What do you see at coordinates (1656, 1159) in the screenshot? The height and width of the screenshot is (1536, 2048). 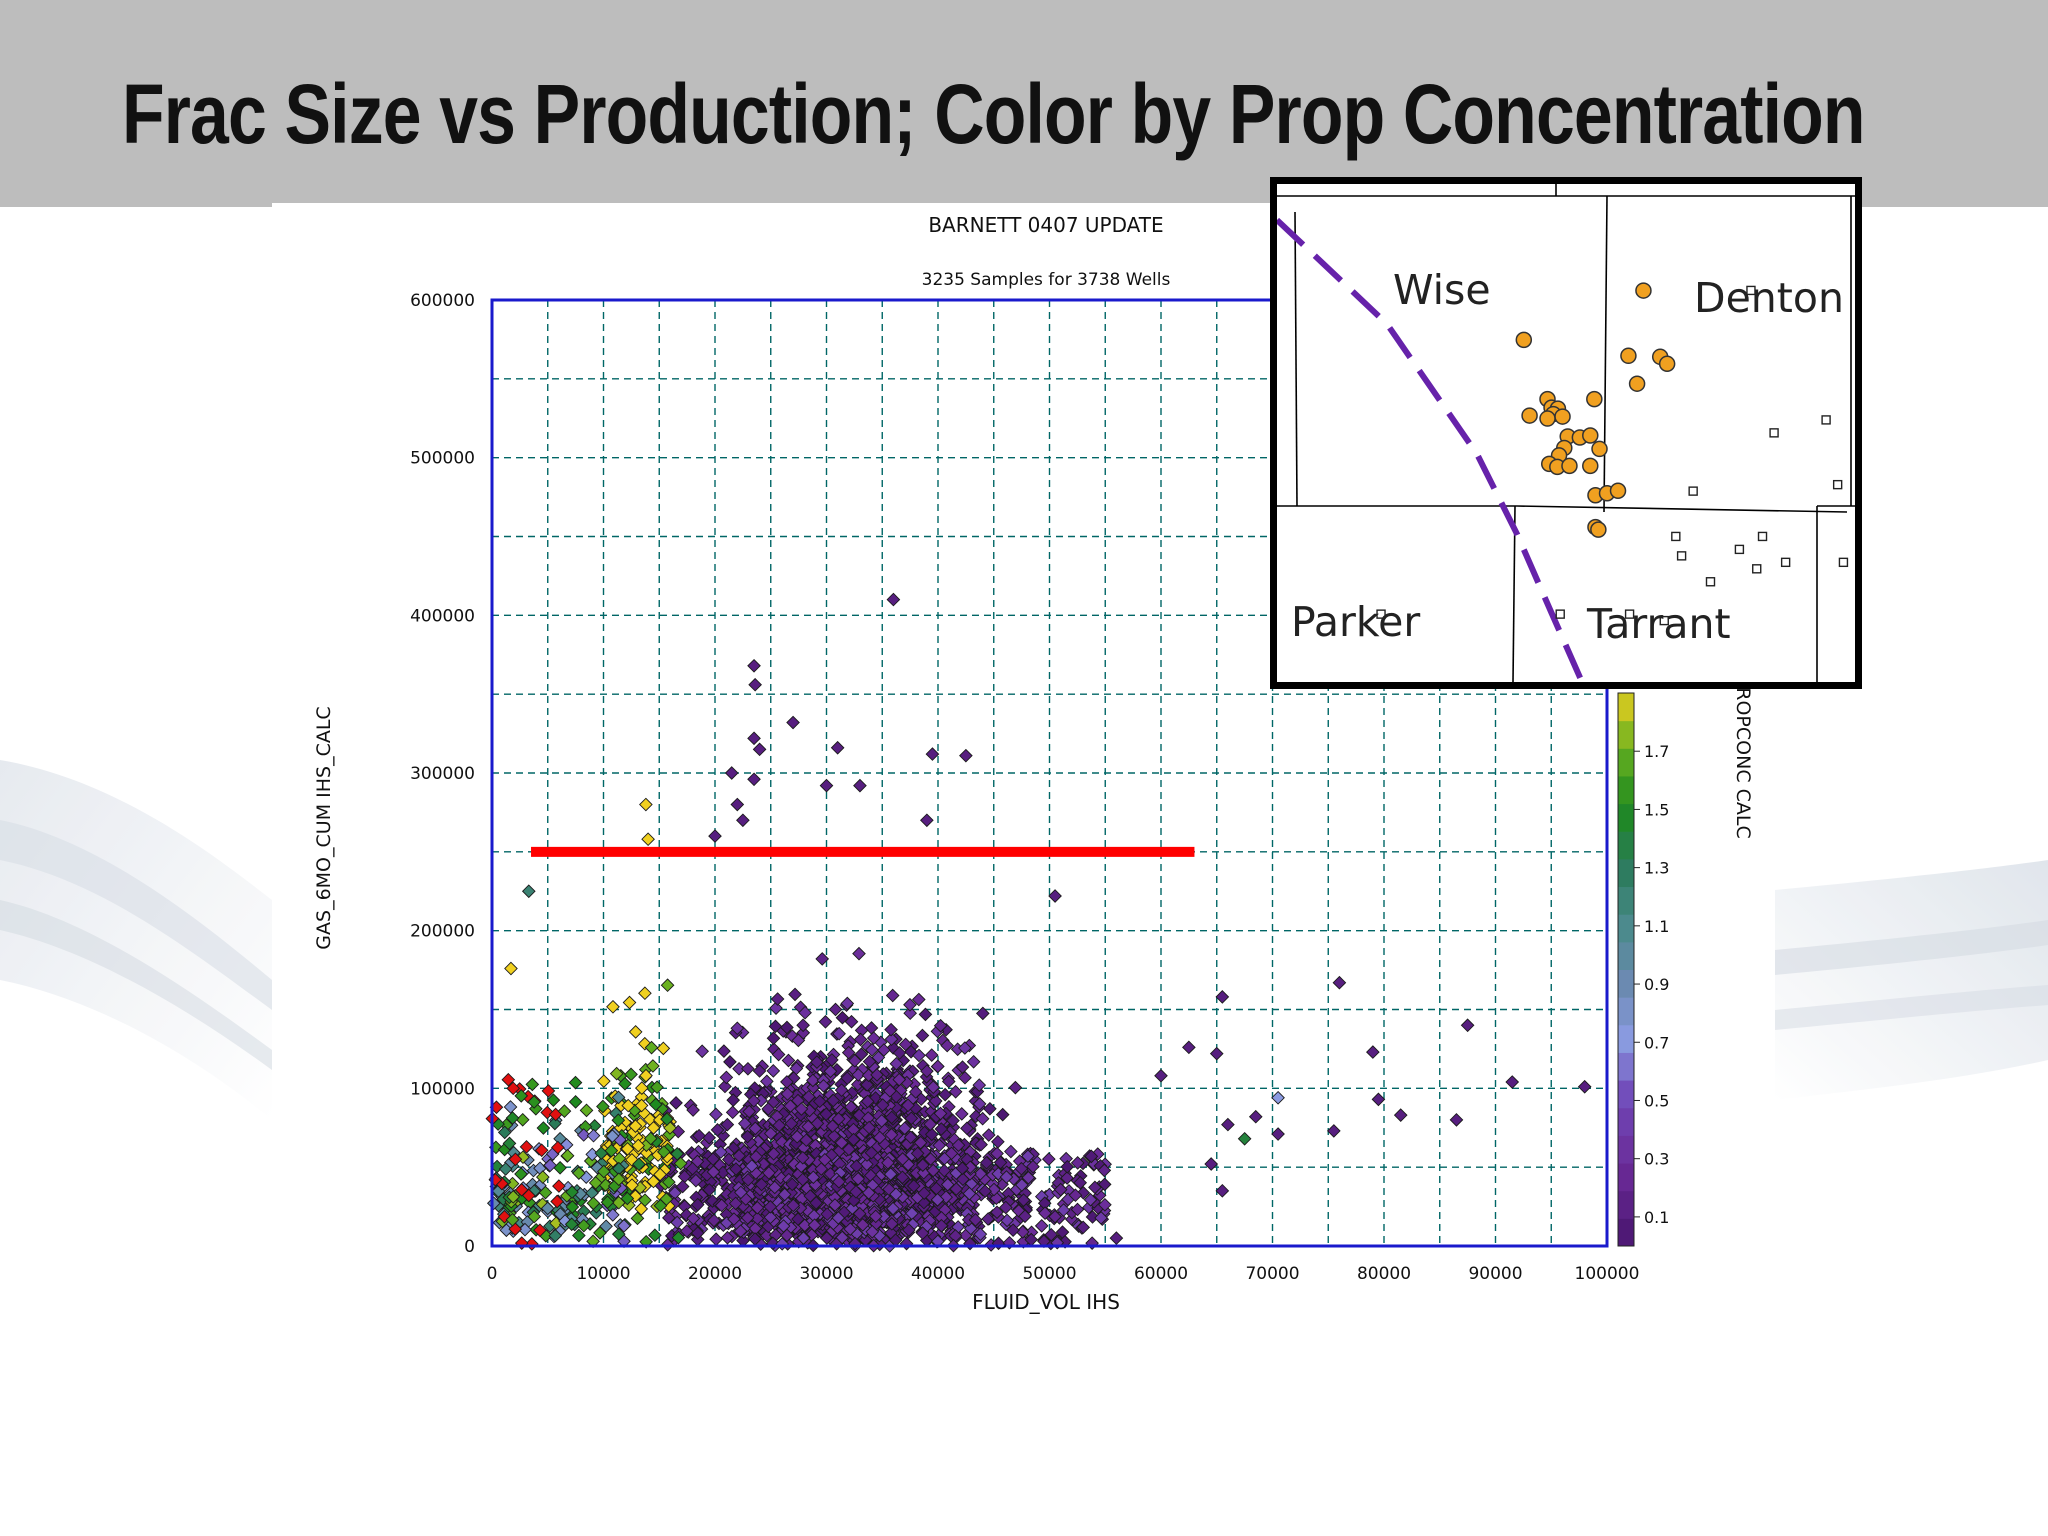 I see `colorbar-tick-label: 0.3` at bounding box center [1656, 1159].